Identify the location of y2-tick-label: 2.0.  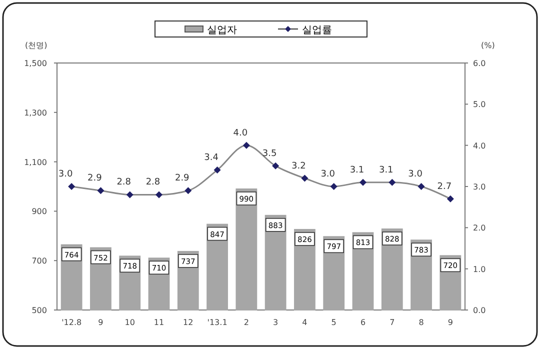
(479, 228).